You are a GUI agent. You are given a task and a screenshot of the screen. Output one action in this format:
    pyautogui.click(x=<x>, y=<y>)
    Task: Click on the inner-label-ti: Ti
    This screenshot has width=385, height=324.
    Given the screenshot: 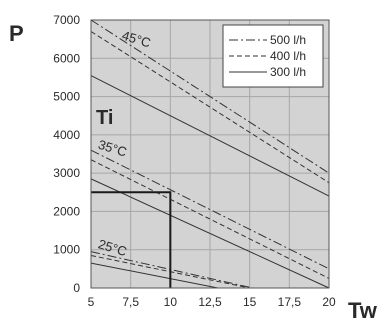 What is the action you would take?
    pyautogui.click(x=104, y=118)
    